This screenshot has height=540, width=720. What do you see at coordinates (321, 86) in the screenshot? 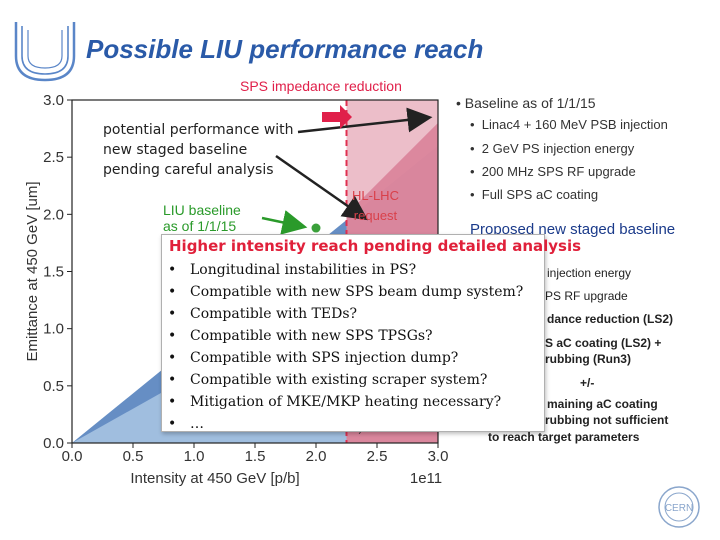
I see `sps-impedance-label: SPS impedance reduction` at bounding box center [321, 86].